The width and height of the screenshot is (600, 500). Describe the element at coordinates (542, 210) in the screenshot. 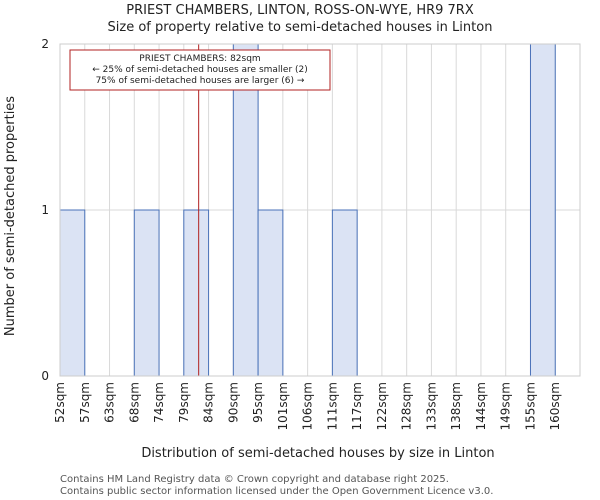

I see `bar-155sqm` at that location.